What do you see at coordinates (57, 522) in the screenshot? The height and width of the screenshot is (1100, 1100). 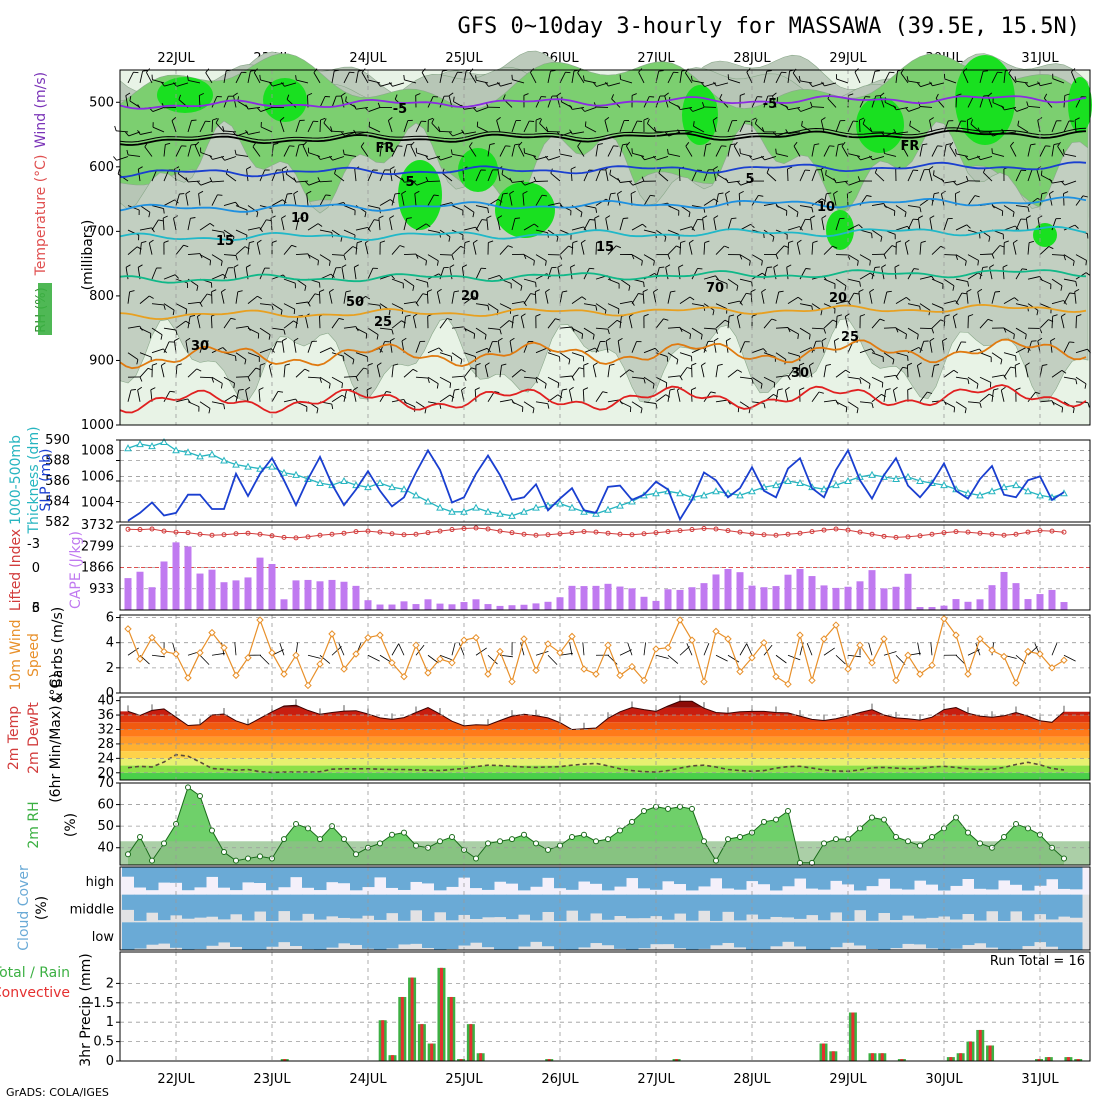 I see `thickness-tick-label: 582` at bounding box center [57, 522].